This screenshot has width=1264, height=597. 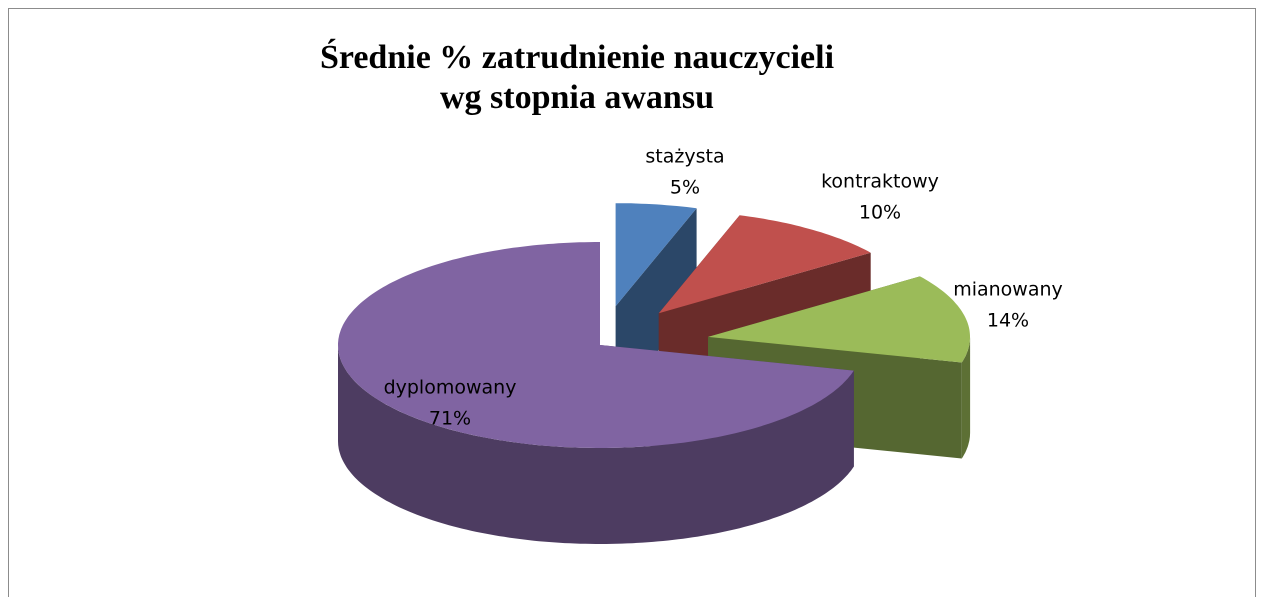 I want to click on slice-label: stażysta, so click(x=684, y=157).